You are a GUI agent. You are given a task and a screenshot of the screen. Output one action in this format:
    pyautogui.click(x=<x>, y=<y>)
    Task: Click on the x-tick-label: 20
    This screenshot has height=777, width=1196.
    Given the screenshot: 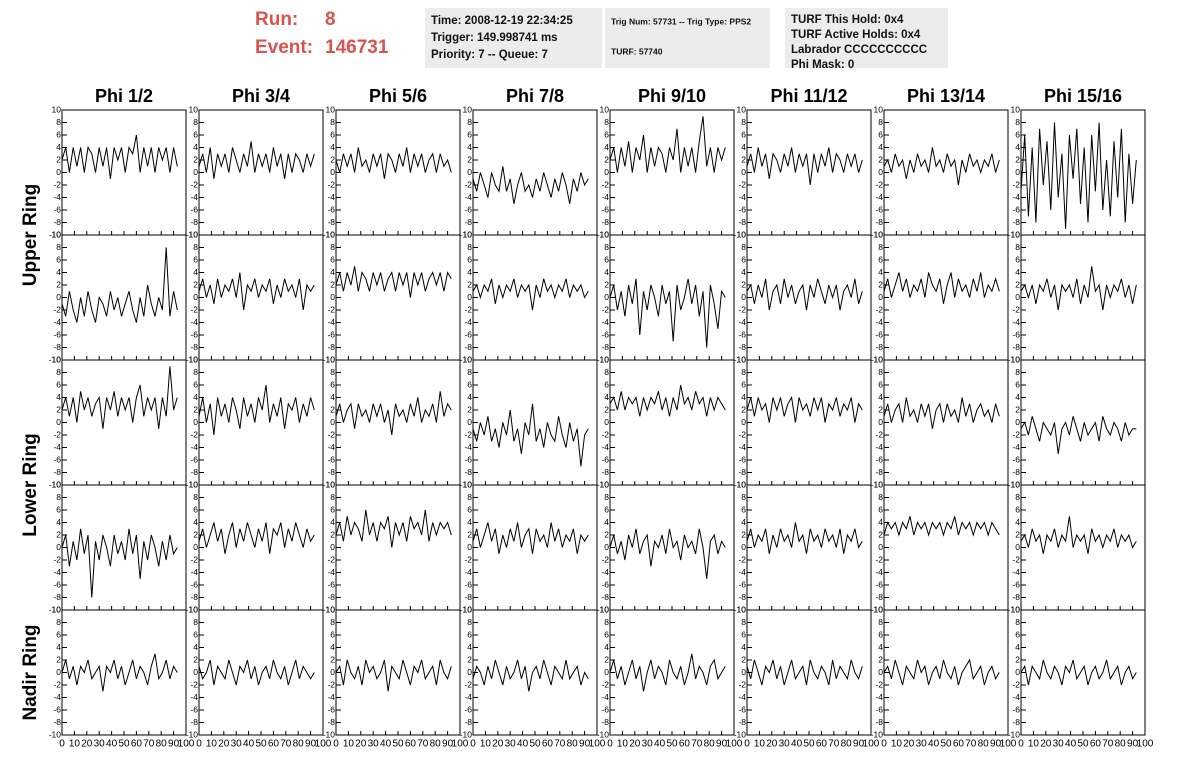 What is the action you would take?
    pyautogui.click(x=224, y=744)
    